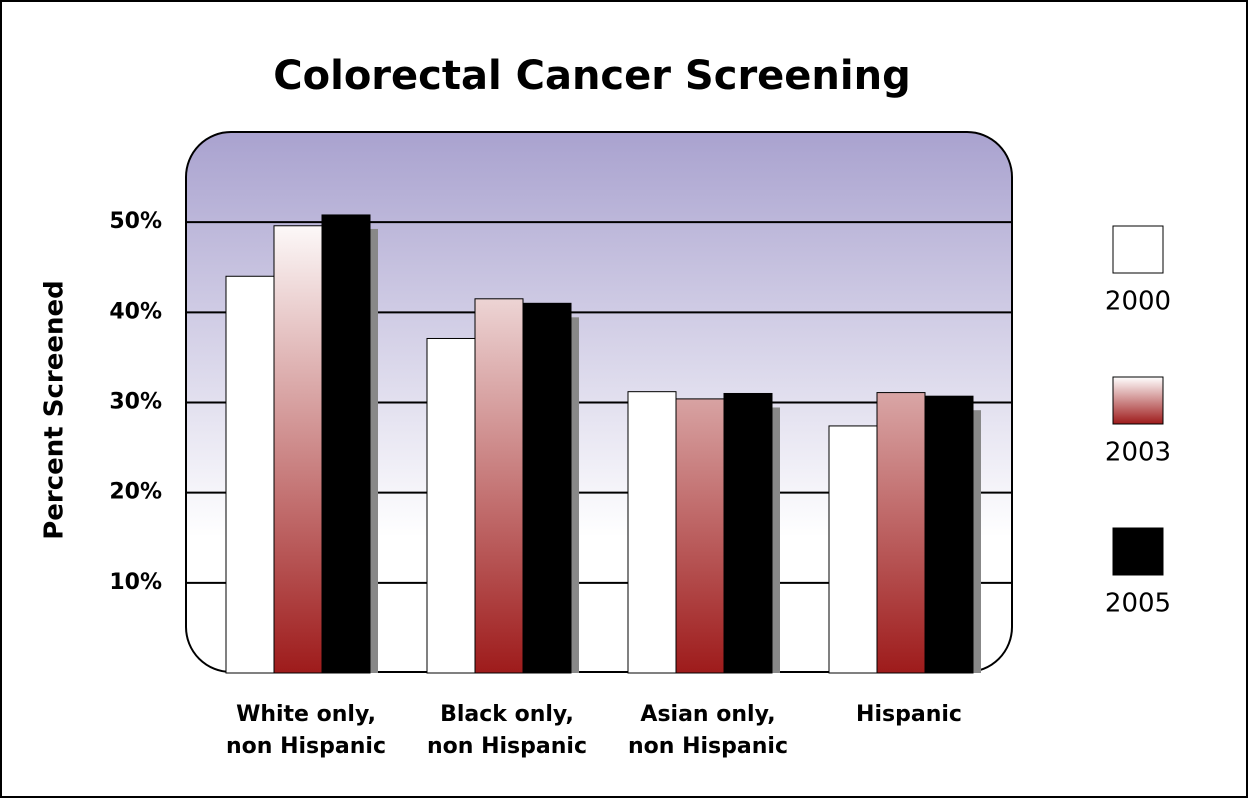 The image size is (1249, 799). Describe the element at coordinates (1138, 302) in the screenshot. I see `legend-label: 2000` at that location.